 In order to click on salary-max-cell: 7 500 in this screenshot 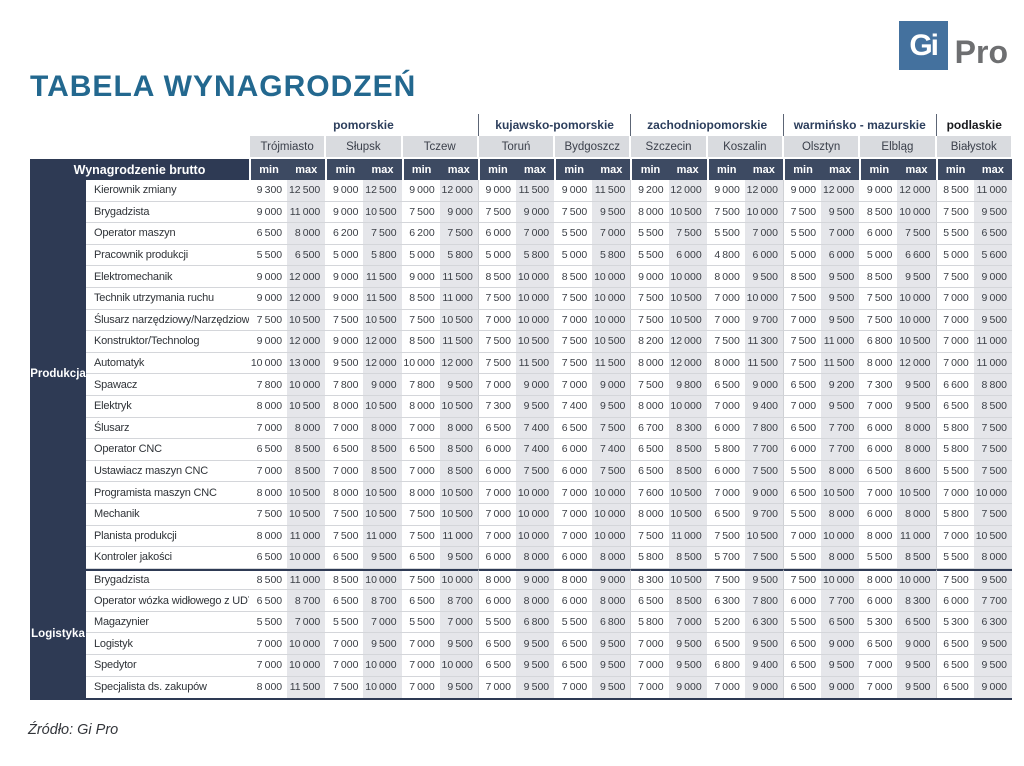, I will do `click(992, 428)`.